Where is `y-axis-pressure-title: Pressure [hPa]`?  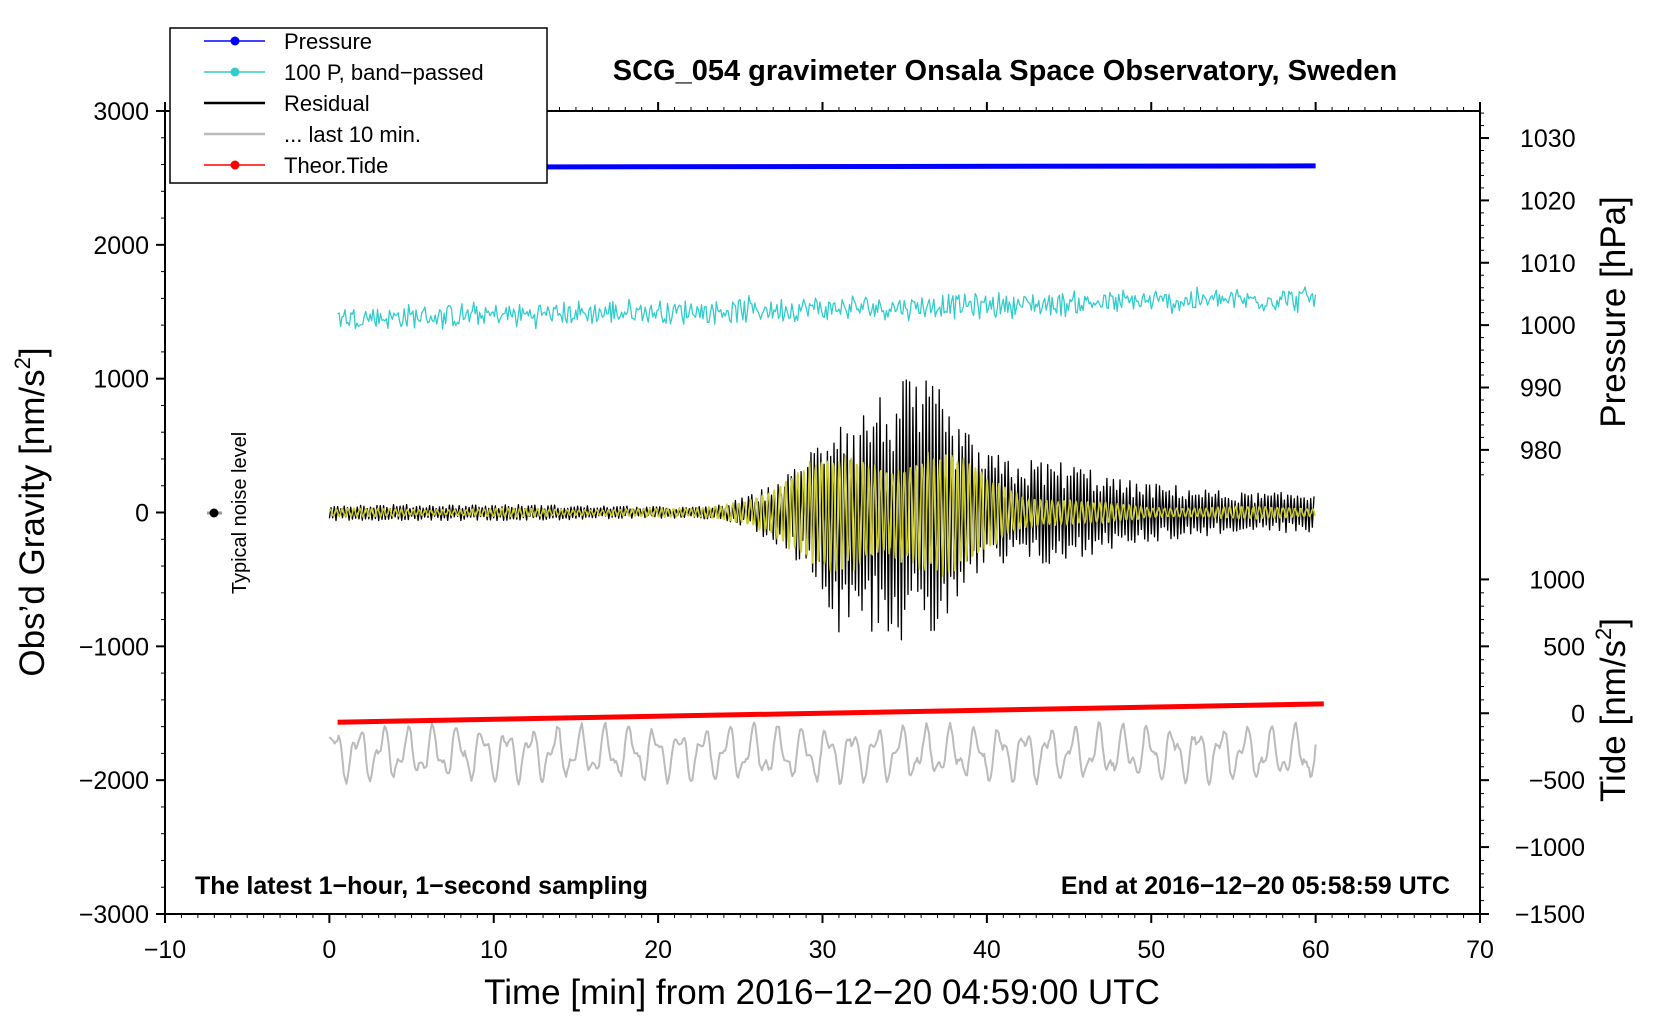 y-axis-pressure-title: Pressure [hPa] is located at coordinates (1613, 312).